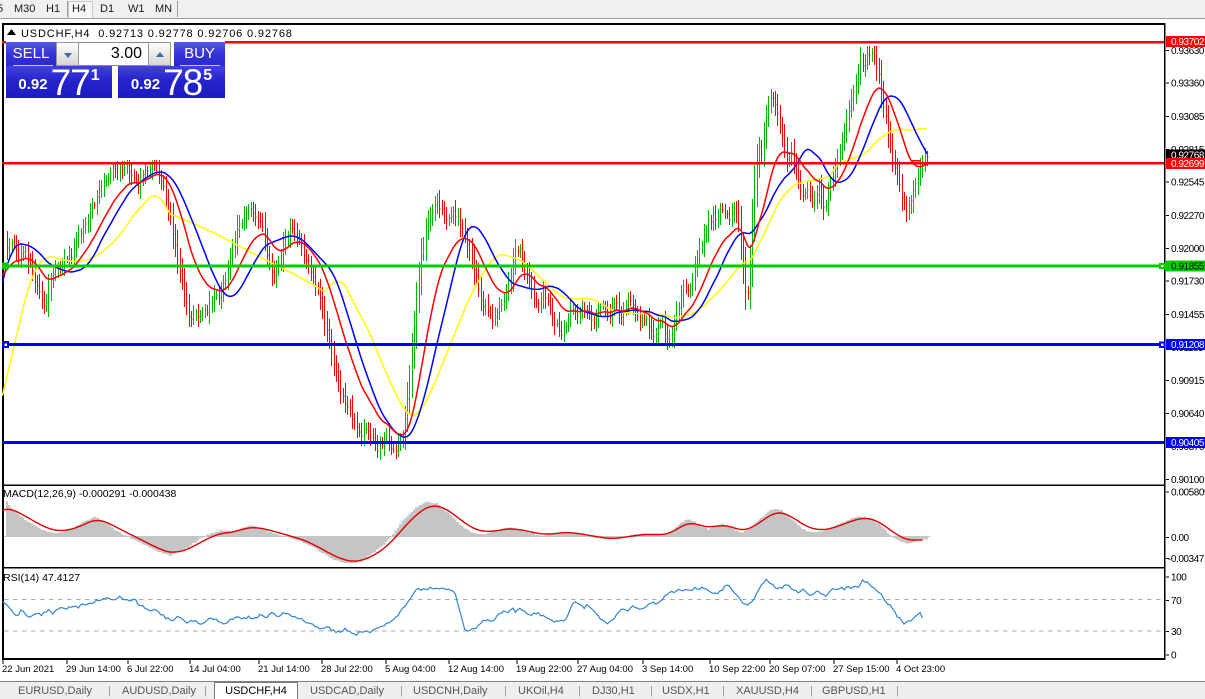  I want to click on svg-text: 12 Aug 14:00, so click(476, 669).